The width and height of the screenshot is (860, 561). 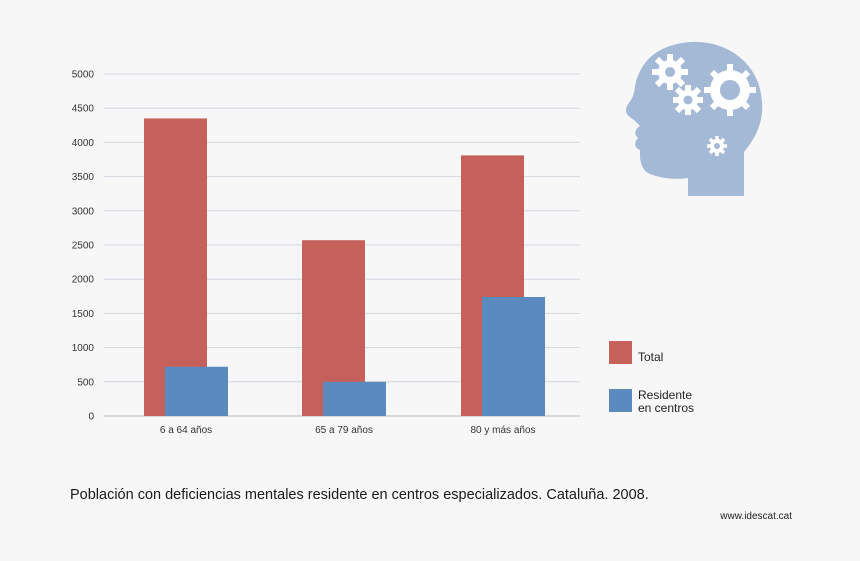 I want to click on head-silhouette, so click(x=694, y=118).